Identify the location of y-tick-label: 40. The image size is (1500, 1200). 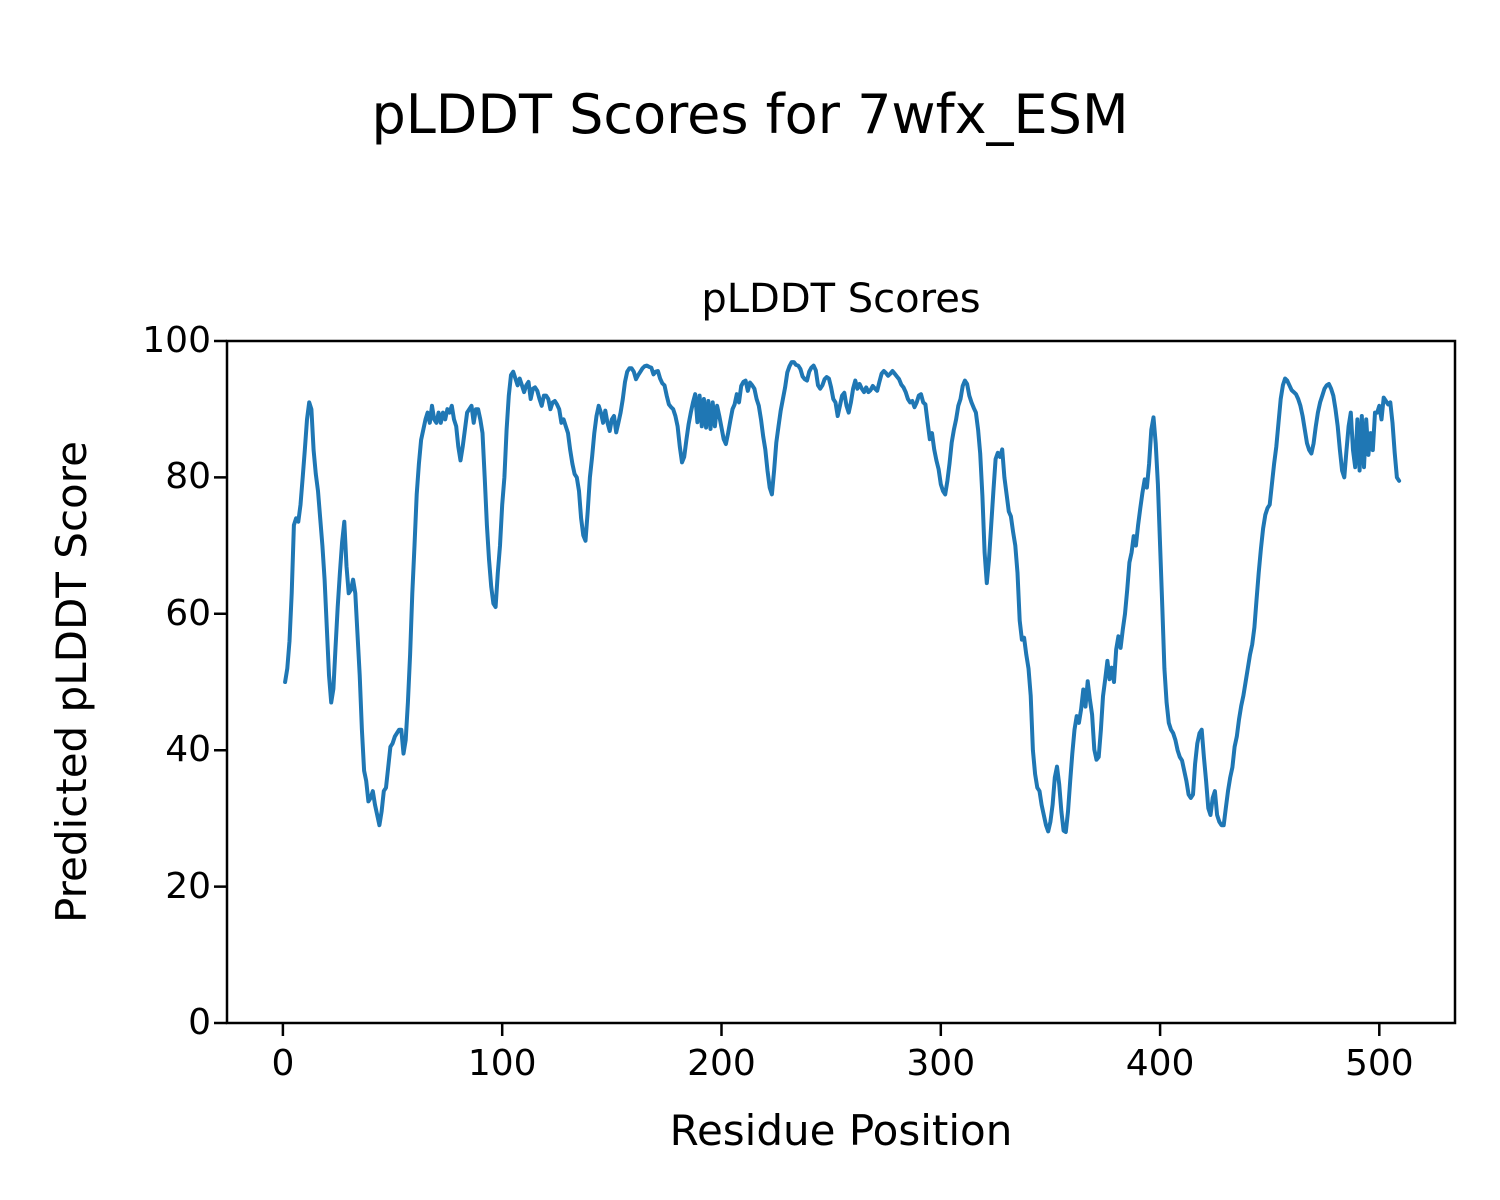
(188, 750).